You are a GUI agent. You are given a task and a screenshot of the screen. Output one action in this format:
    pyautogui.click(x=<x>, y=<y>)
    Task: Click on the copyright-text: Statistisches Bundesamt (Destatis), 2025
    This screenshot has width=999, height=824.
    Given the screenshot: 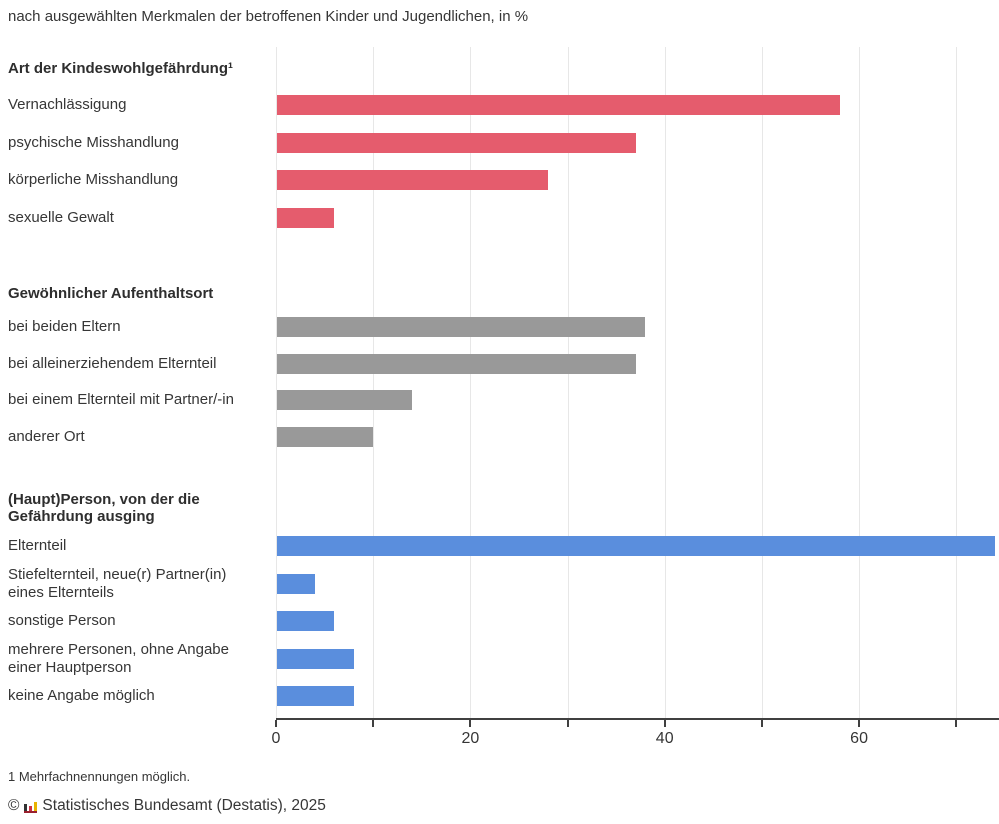 What is the action you would take?
    pyautogui.click(x=184, y=805)
    